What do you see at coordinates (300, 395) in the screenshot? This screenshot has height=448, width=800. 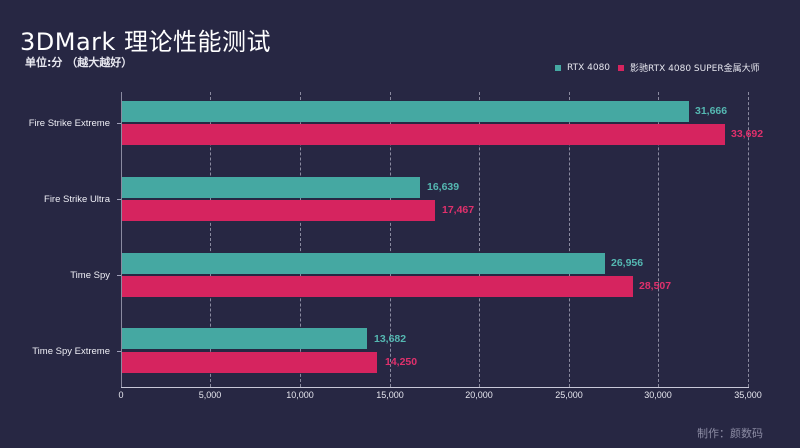 I see `x-tick-label: 10,000` at bounding box center [300, 395].